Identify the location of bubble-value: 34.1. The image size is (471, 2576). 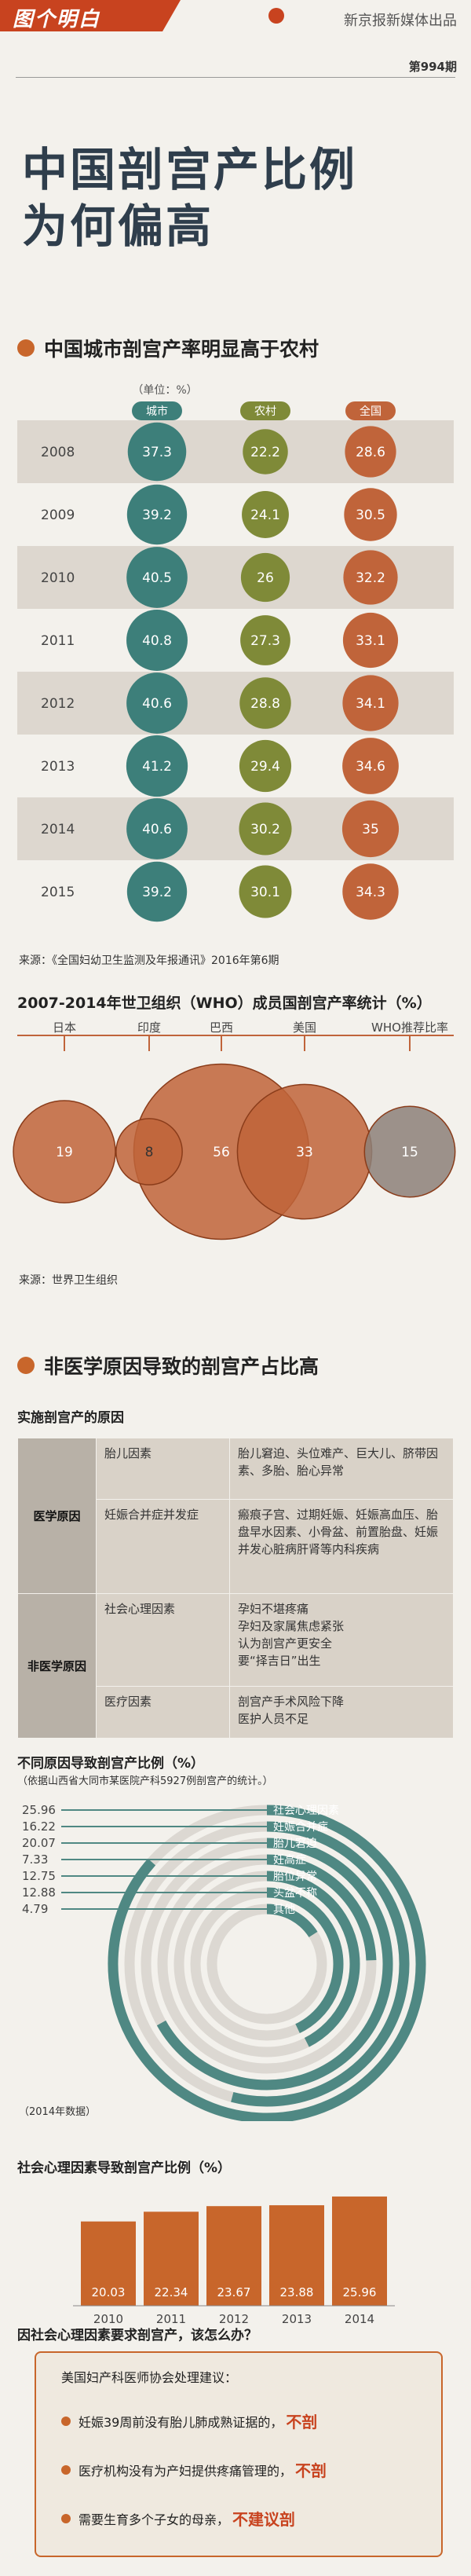
(370, 704).